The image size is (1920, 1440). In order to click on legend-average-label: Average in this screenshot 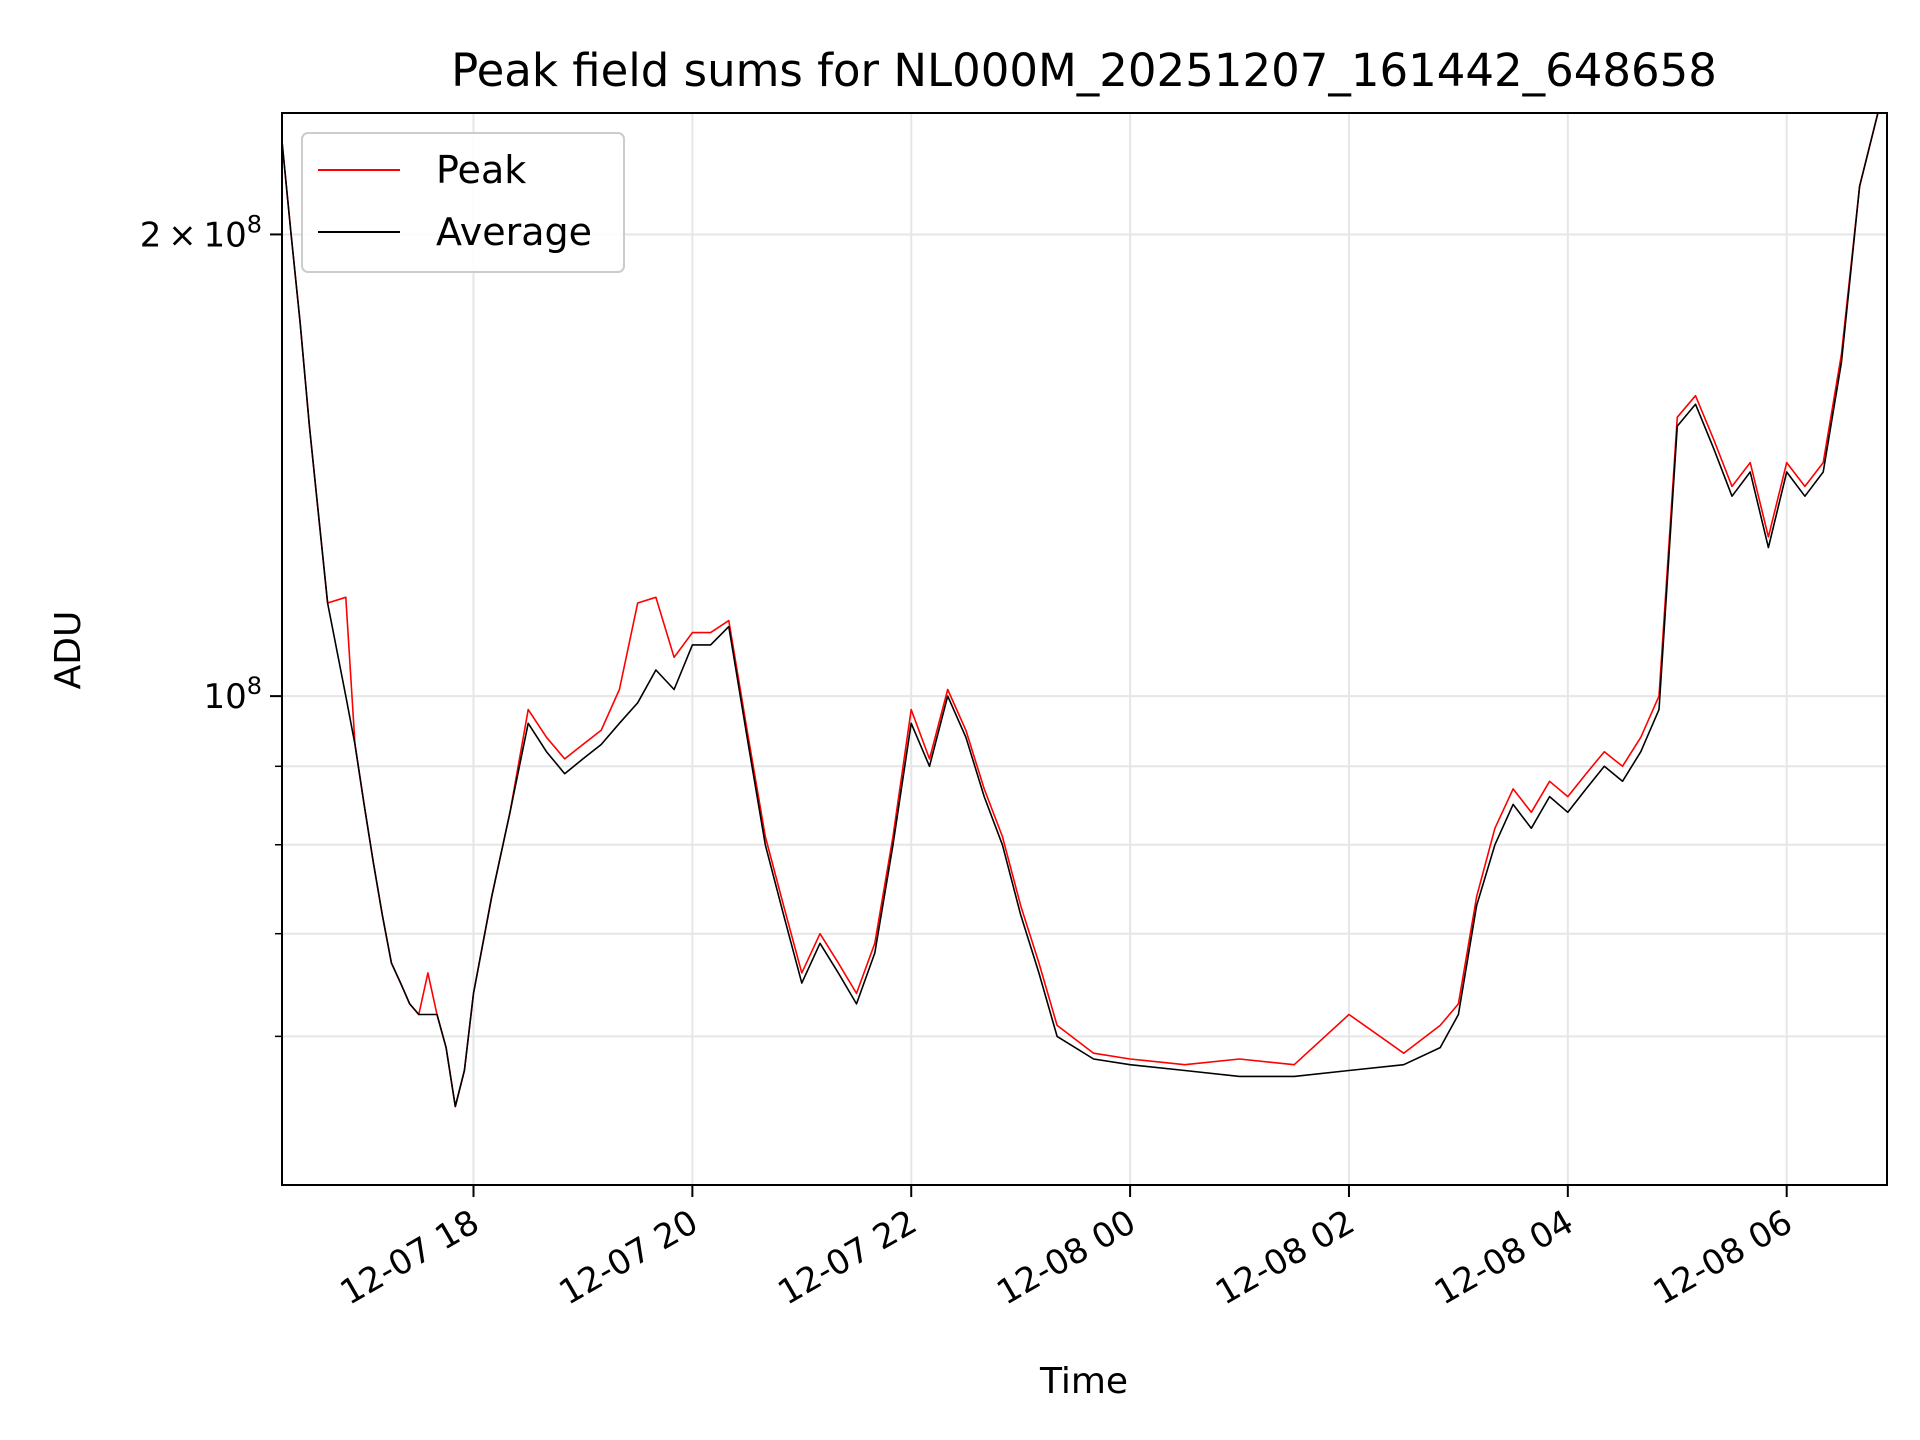, I will do `click(514, 232)`.